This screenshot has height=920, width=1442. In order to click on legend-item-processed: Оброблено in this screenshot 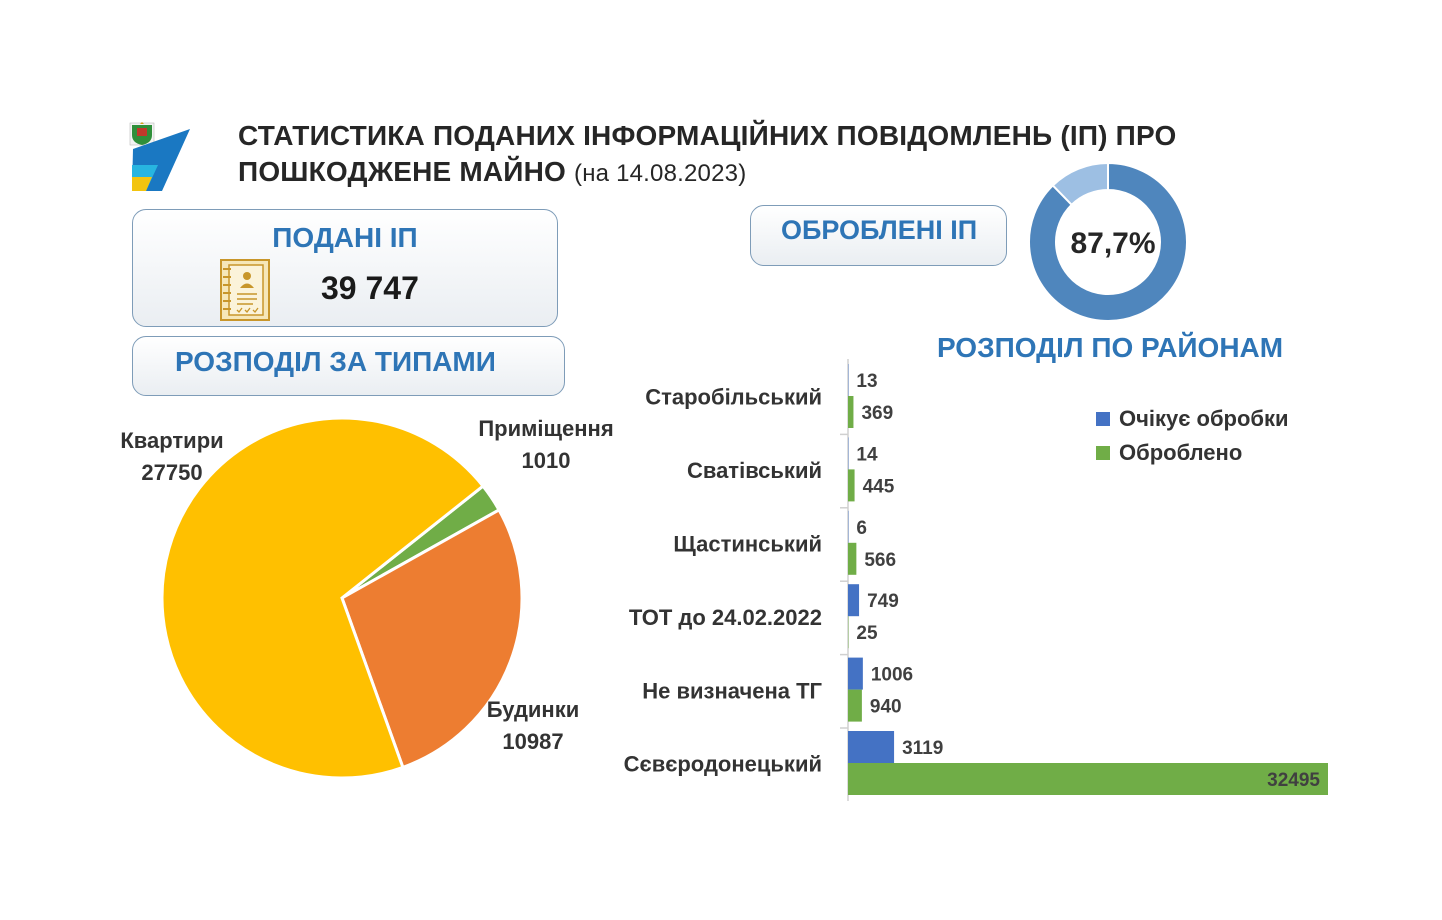, I will do `click(1192, 453)`.